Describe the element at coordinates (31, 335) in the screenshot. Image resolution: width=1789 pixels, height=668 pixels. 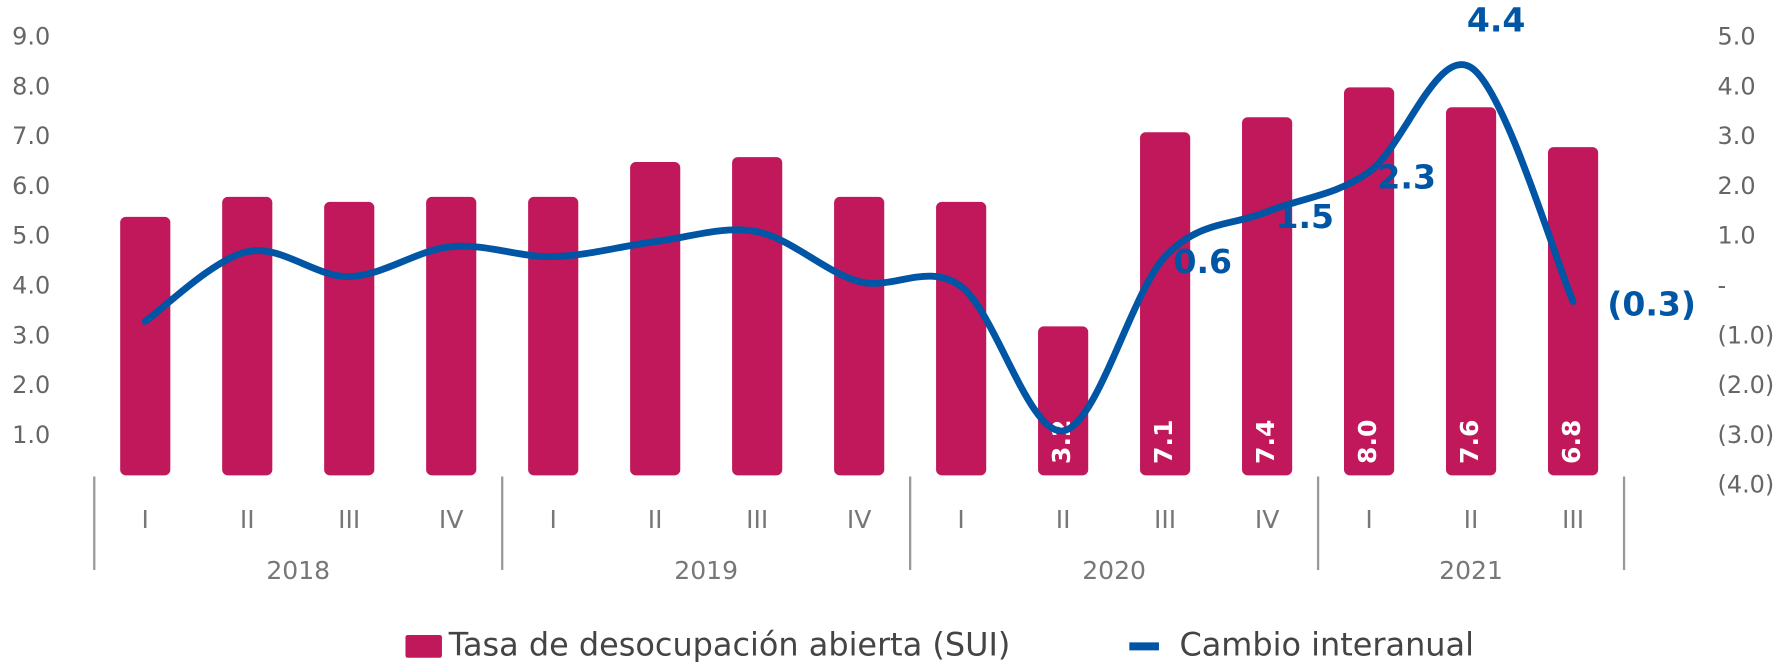
I see `y-tick-label: 3.0` at that location.